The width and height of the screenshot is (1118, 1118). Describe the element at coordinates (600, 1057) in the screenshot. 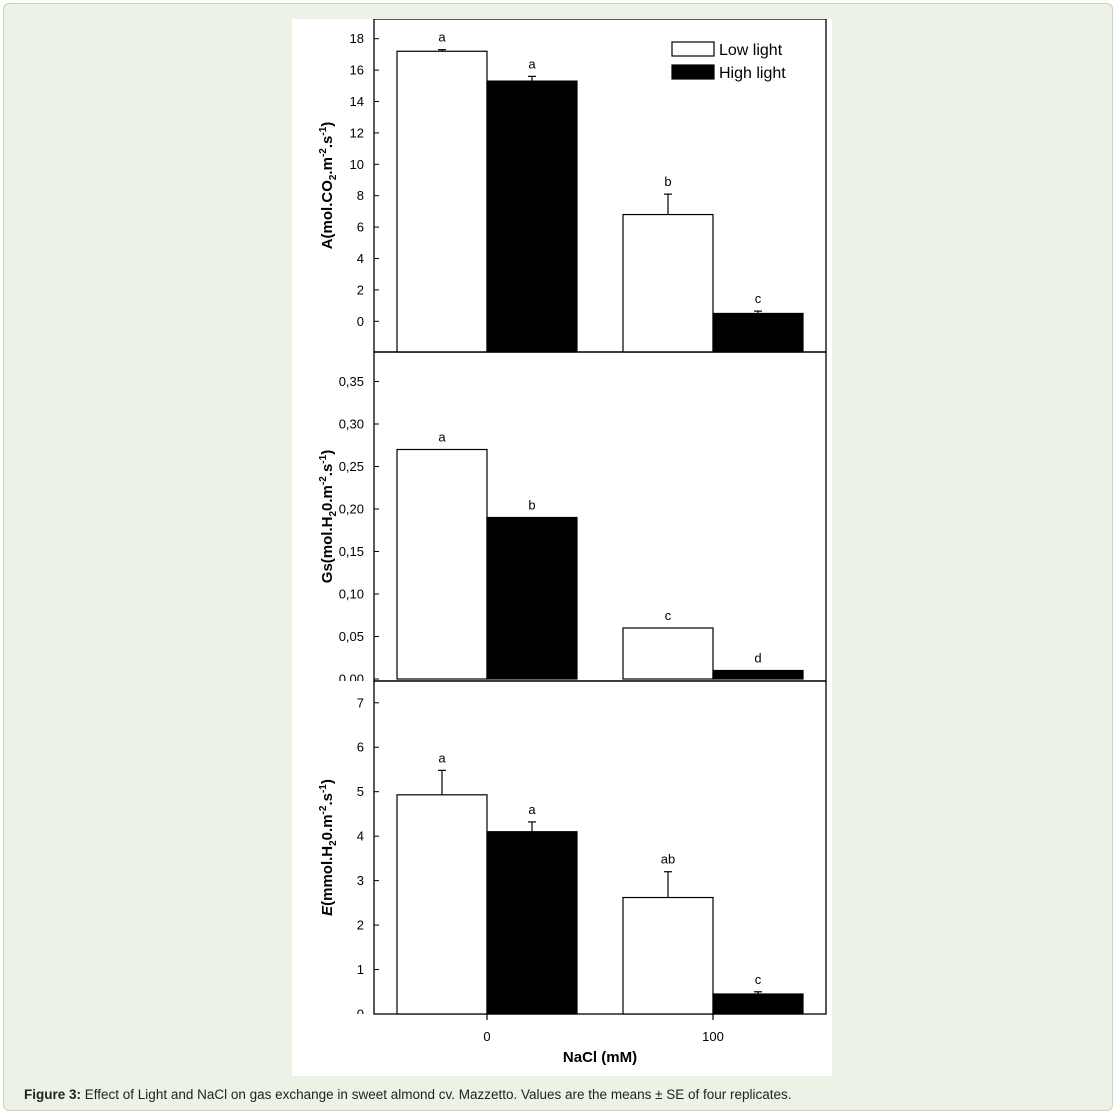

I see `x-axis-label: NaCl (mM)` at that location.